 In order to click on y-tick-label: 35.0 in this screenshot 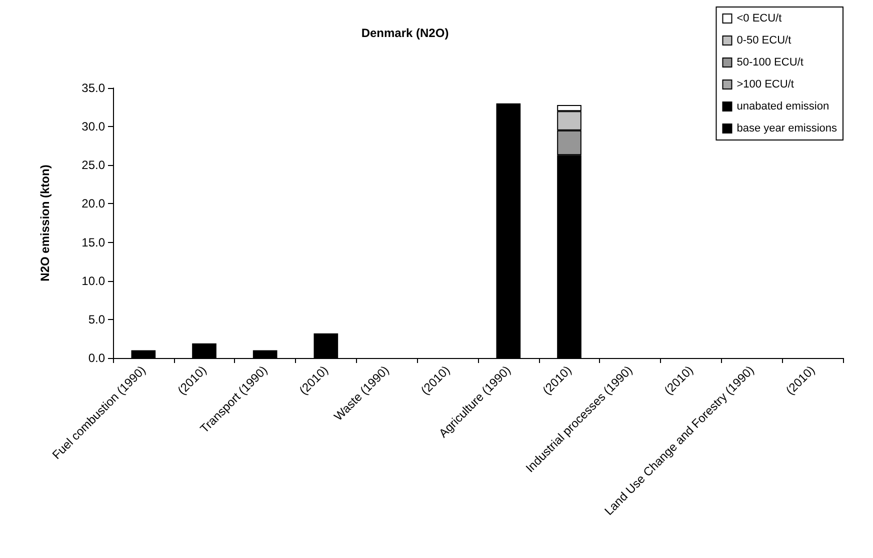, I will do `click(94, 88)`.